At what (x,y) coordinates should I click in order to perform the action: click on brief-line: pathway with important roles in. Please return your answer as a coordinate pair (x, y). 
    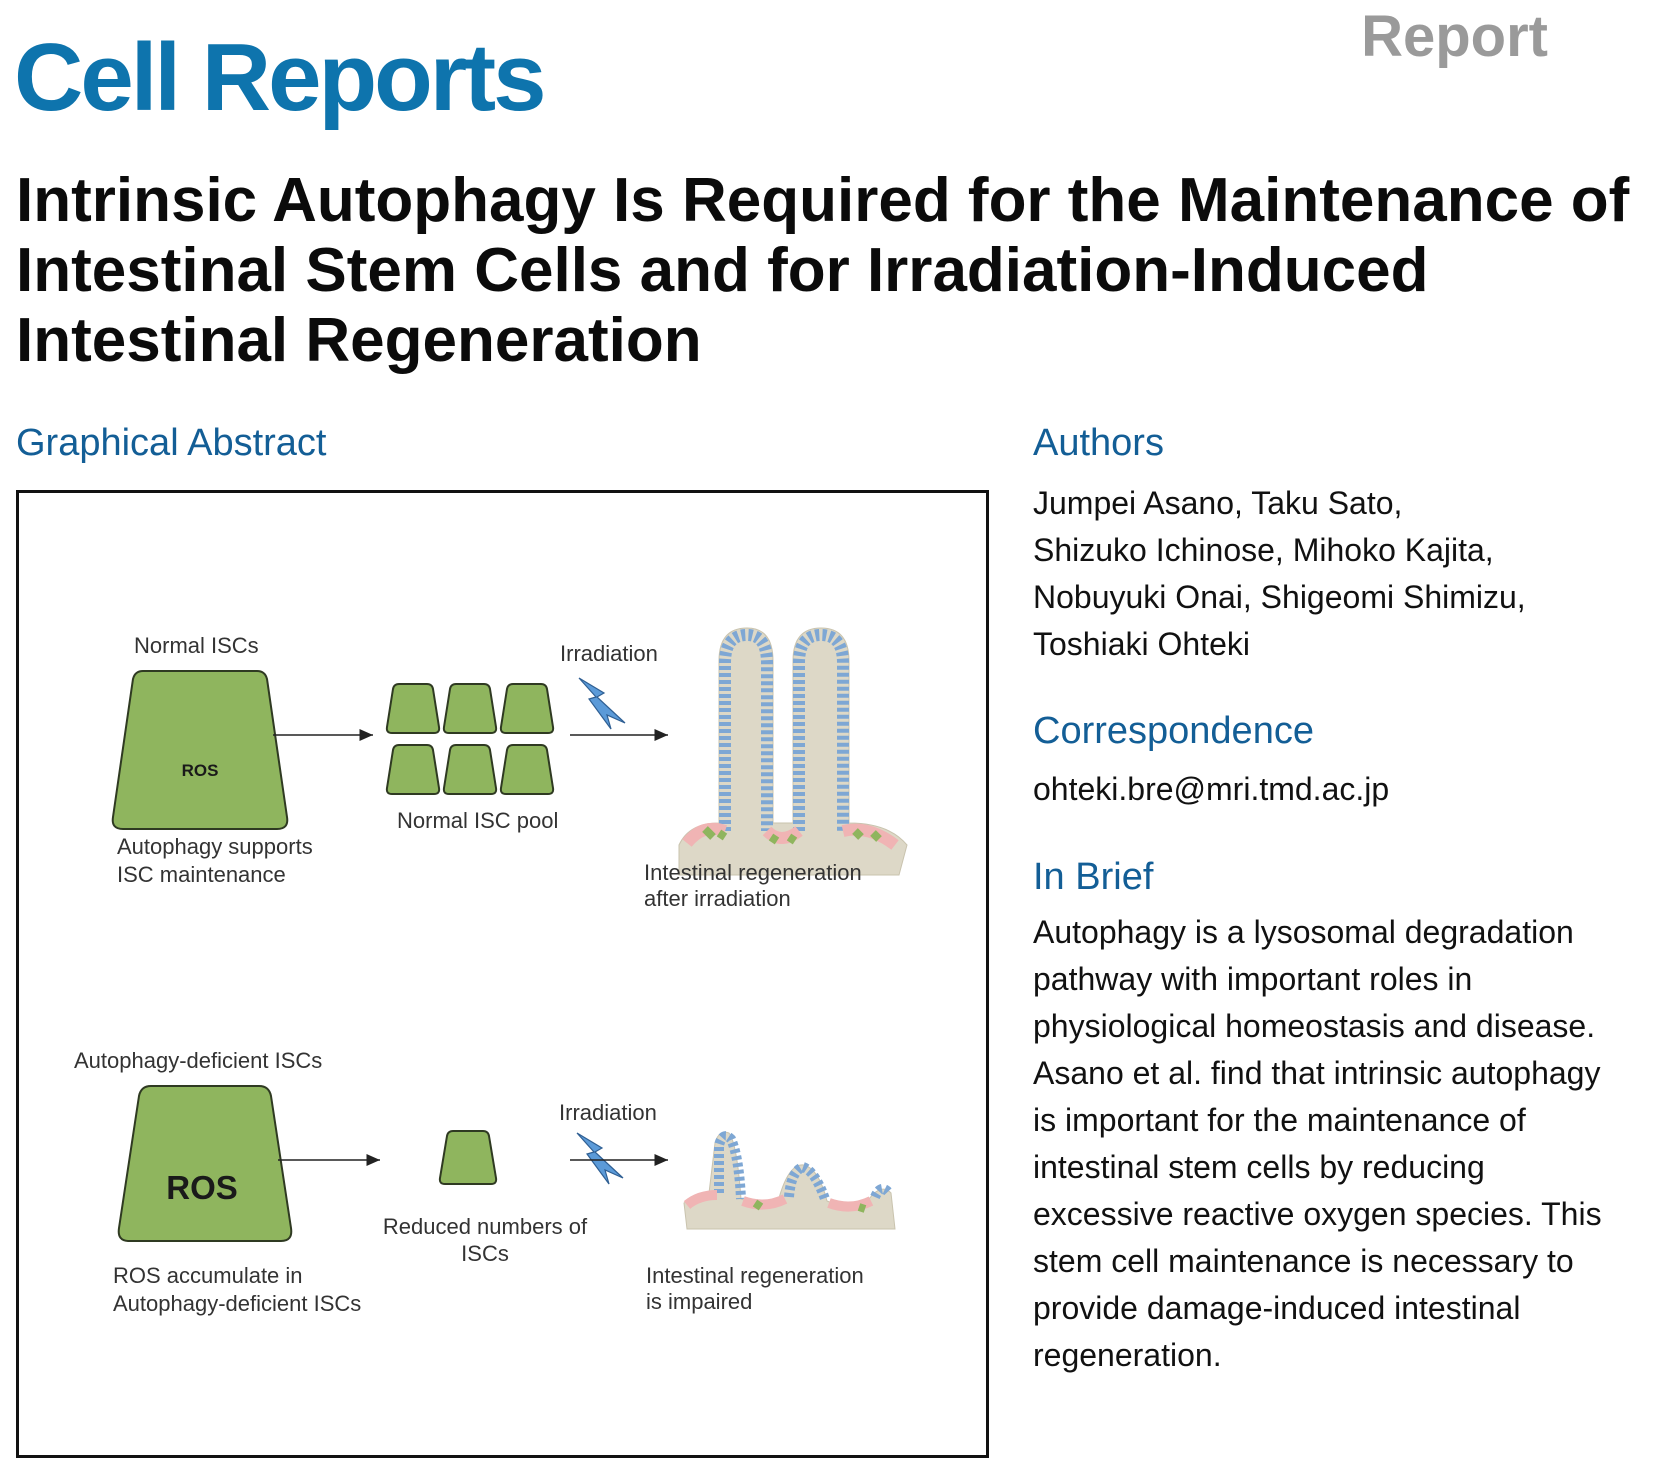
    Looking at the image, I should click on (1253, 979).